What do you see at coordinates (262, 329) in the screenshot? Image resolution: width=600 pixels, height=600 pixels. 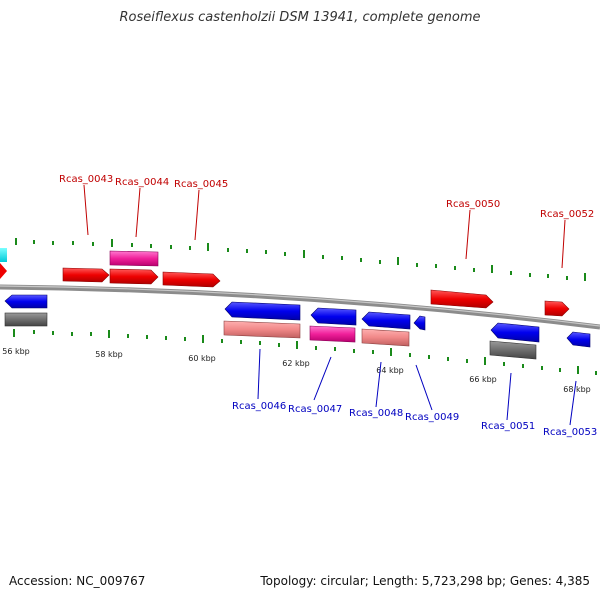 I see `gene-rcas-0046-lower` at bounding box center [262, 329].